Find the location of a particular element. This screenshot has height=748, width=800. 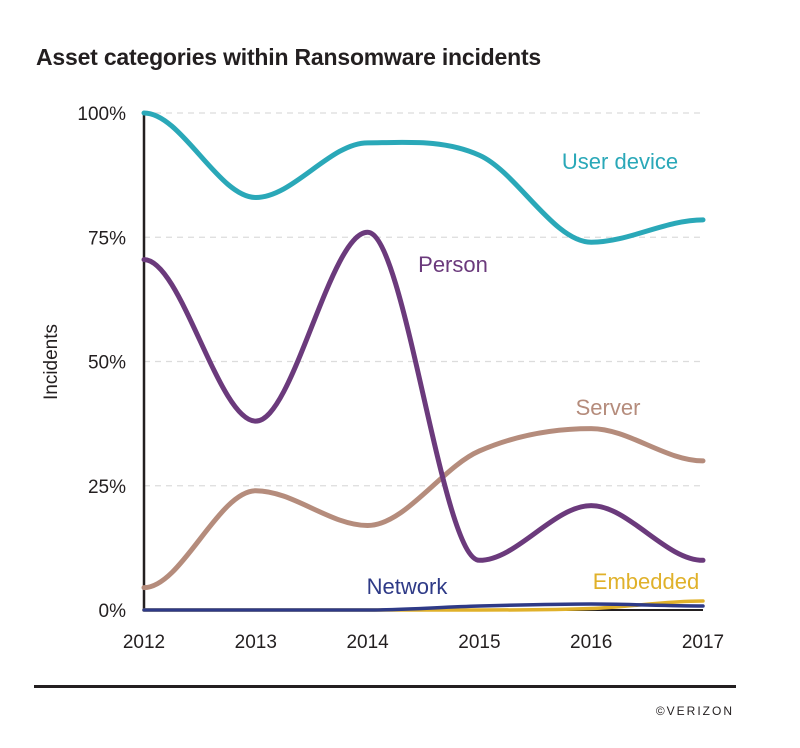

y-tick-label: 100% is located at coordinates (101, 114).